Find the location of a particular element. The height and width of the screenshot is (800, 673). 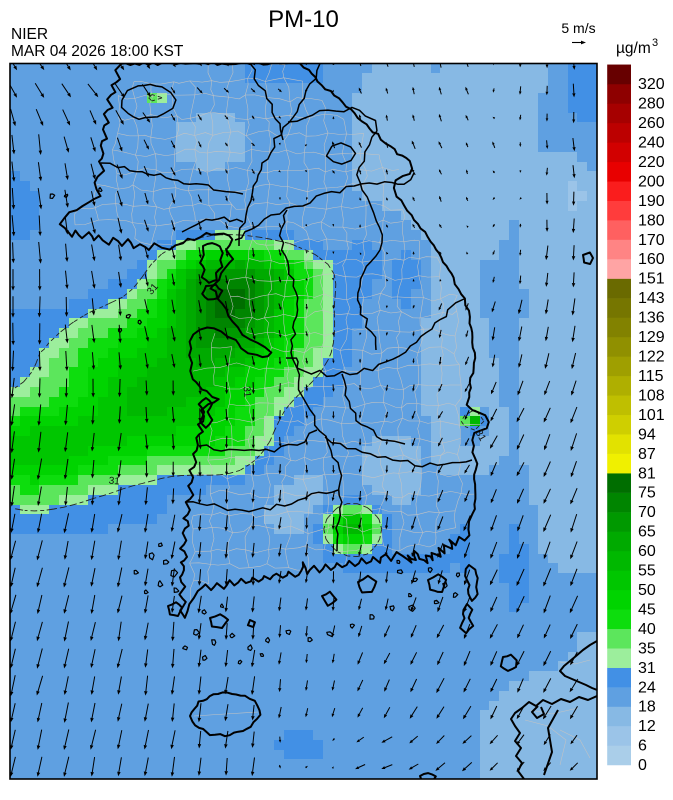

svg-text: 280 is located at coordinates (651, 104).